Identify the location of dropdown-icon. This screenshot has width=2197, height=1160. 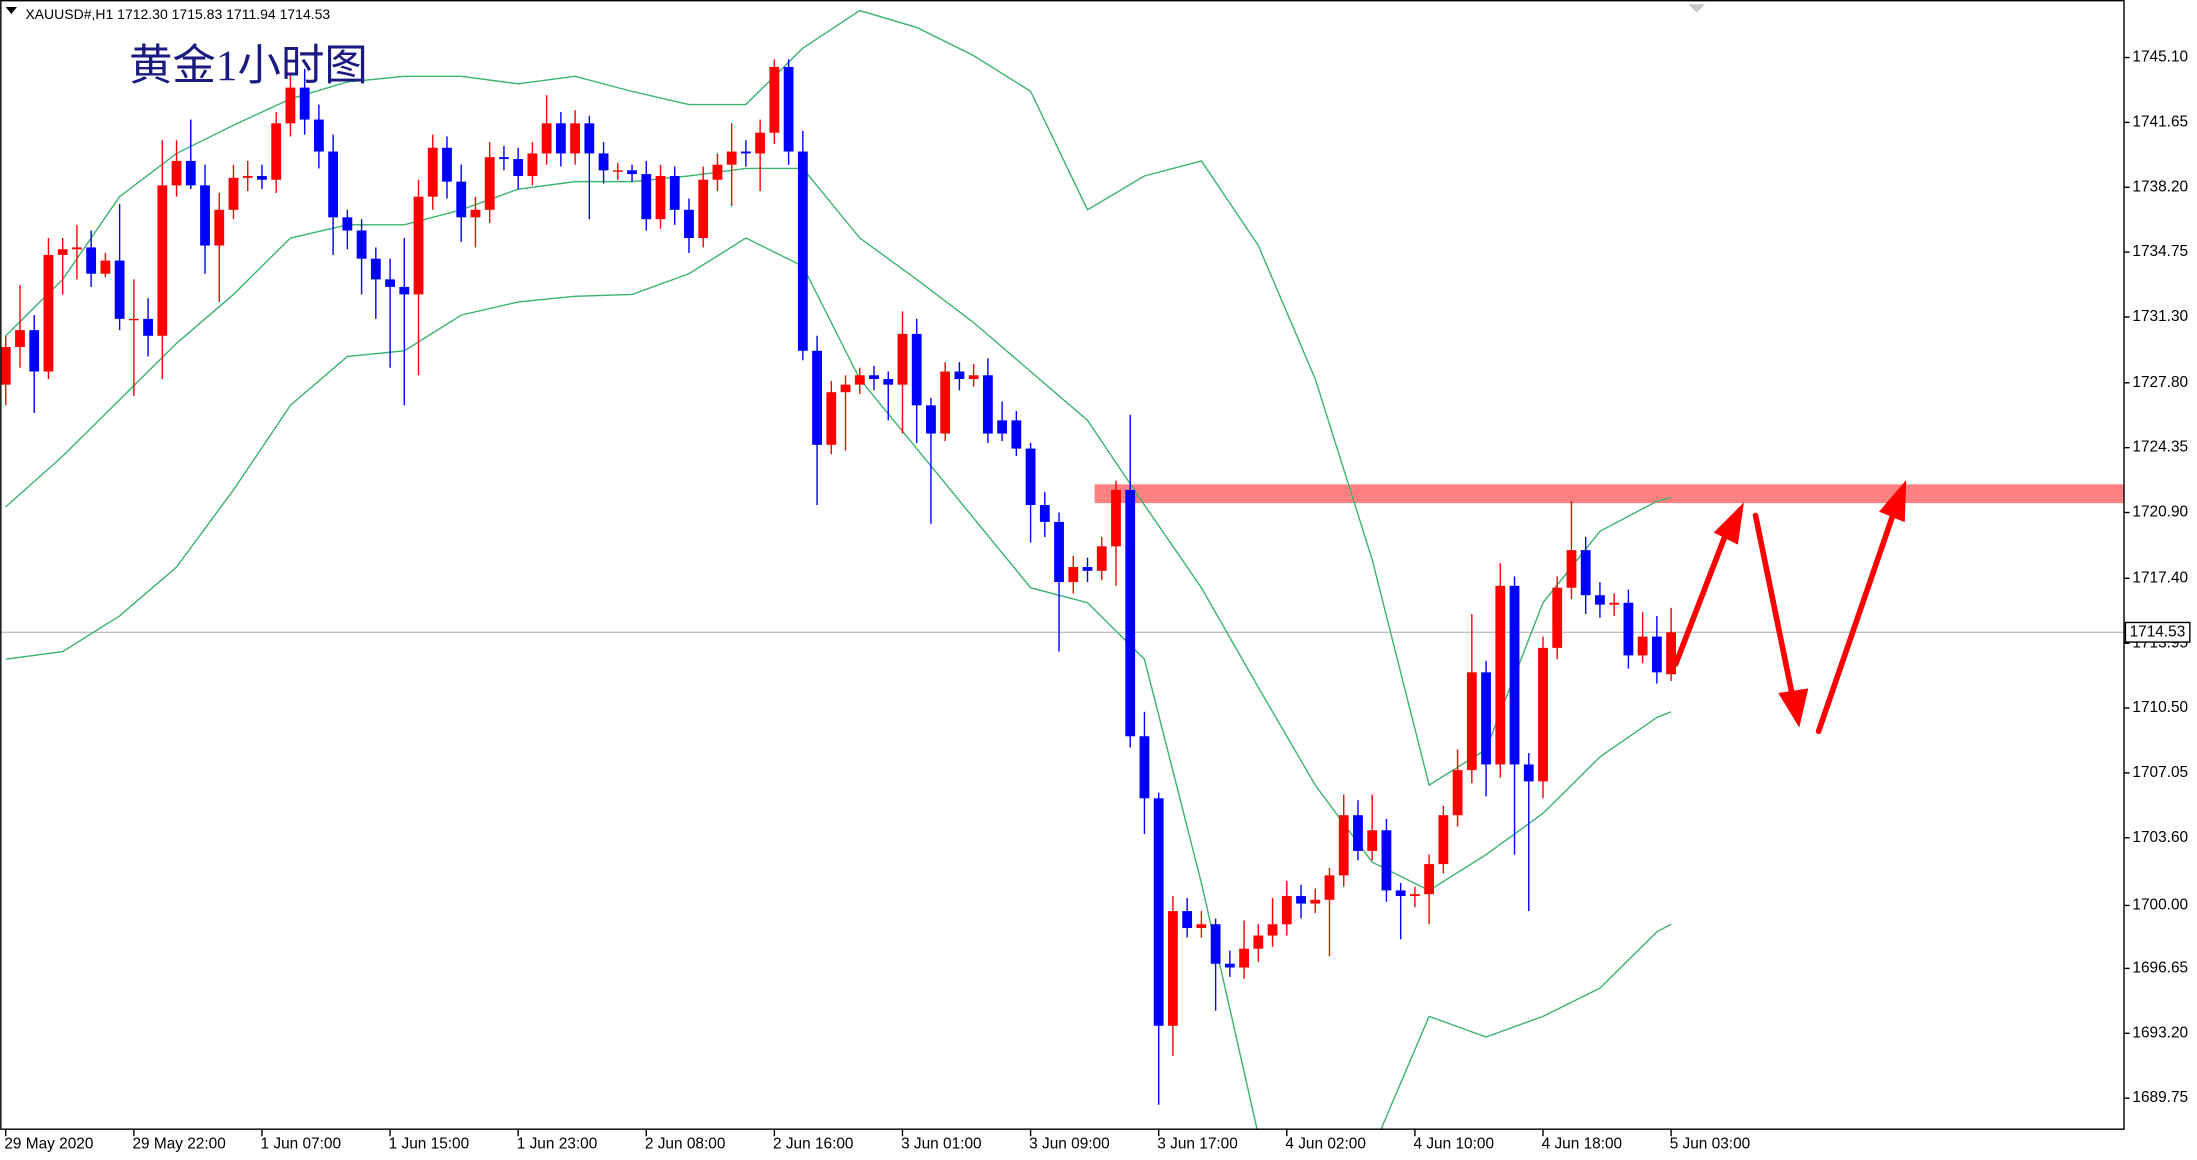
(11, 11).